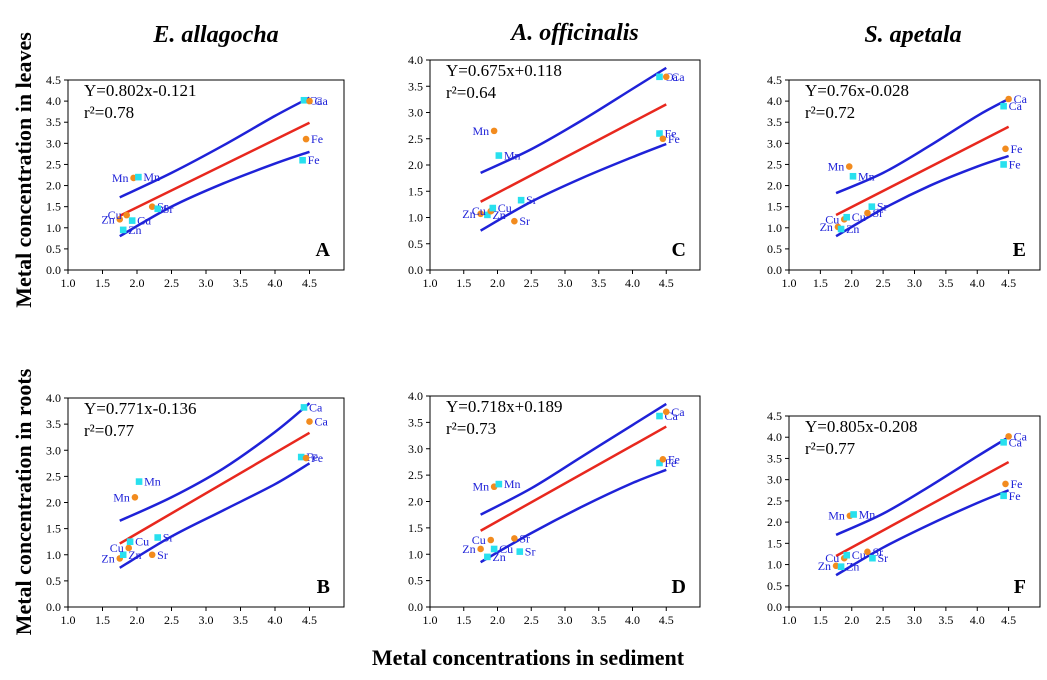  I want to click on y-tick-label: 1.5, so click(774, 543).